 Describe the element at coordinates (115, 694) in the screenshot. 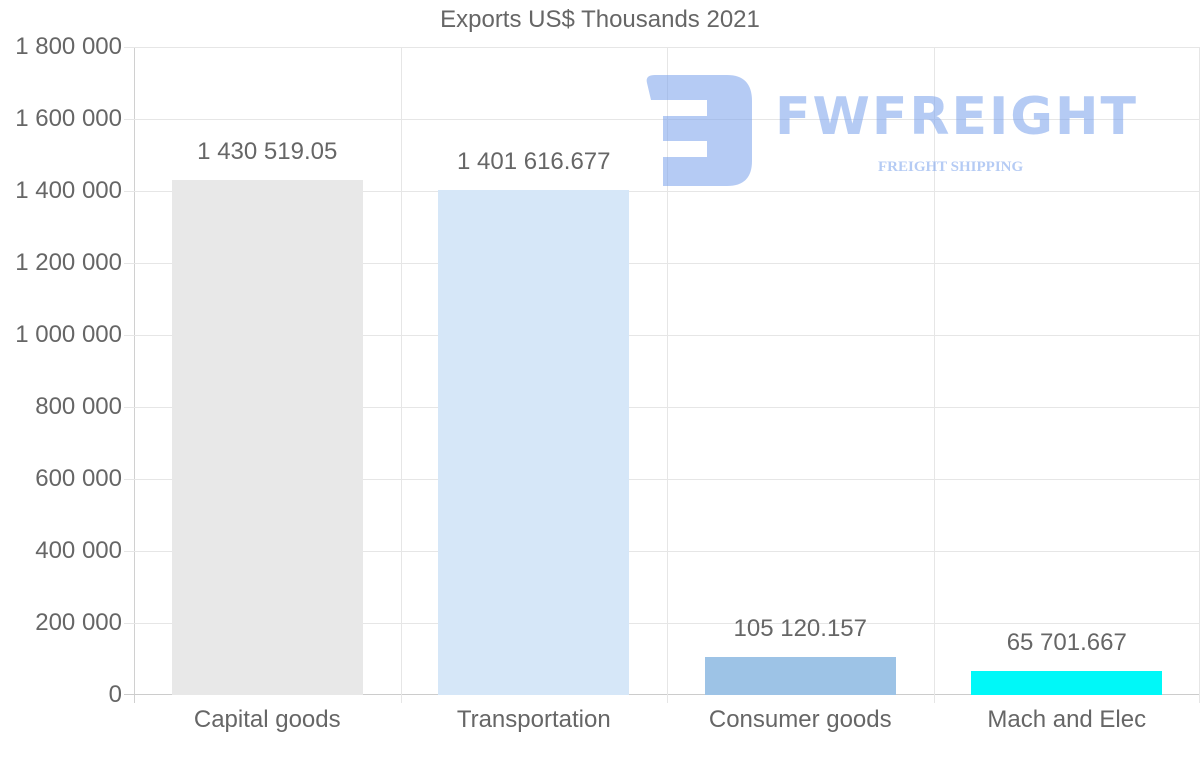

I see `y-tick-label: 0` at that location.